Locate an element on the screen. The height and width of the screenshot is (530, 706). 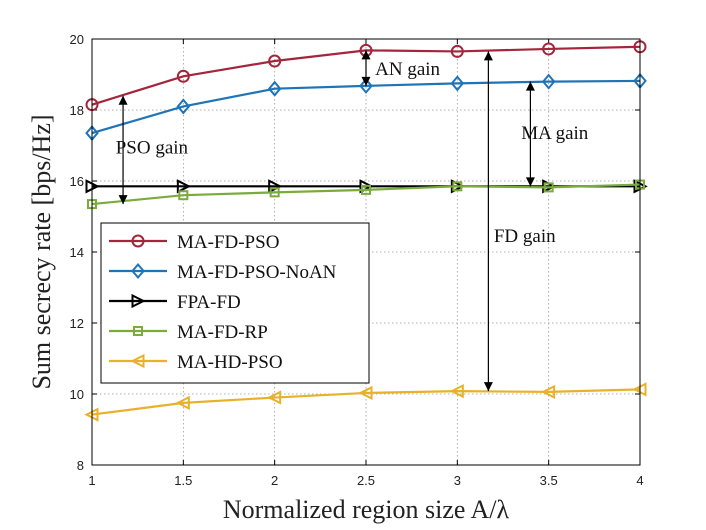
annotation-label: MA gain is located at coordinates (555, 133).